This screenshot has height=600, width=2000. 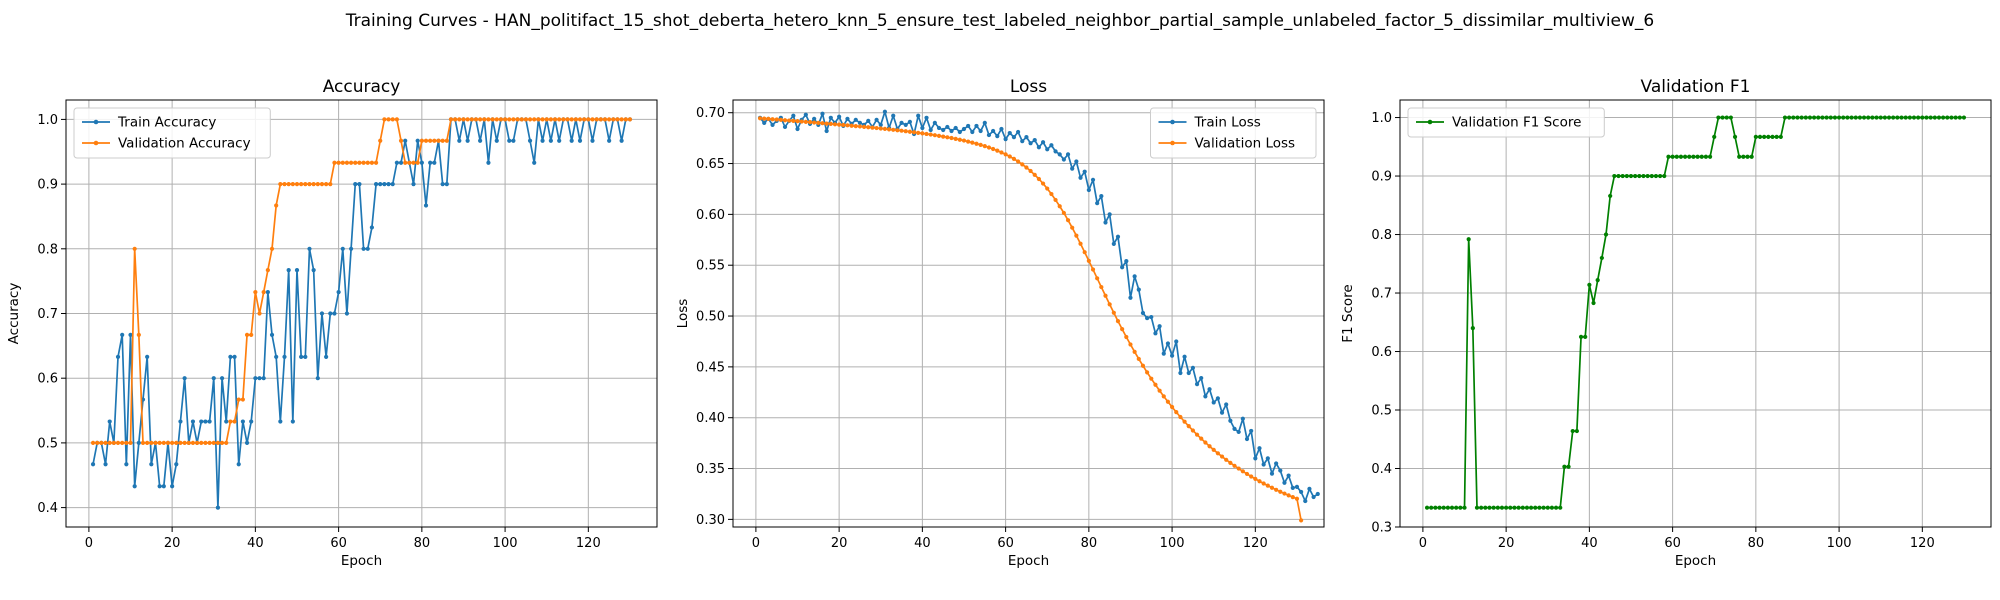 What do you see at coordinates (1381, 352) in the screenshot?
I see `y-tick-label: 0.6` at bounding box center [1381, 352].